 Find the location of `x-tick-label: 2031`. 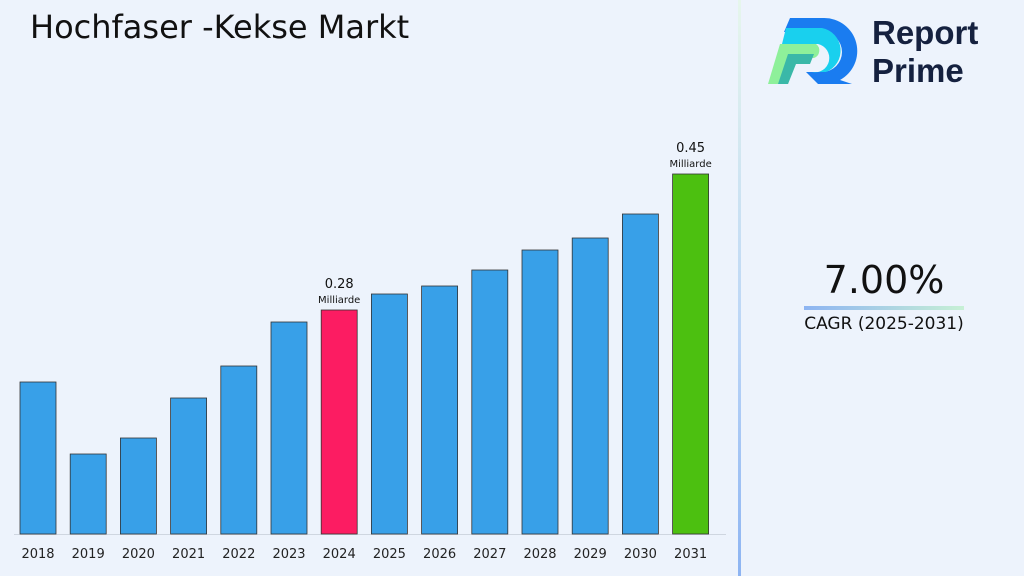

x-tick-label: 2031 is located at coordinates (690, 554).